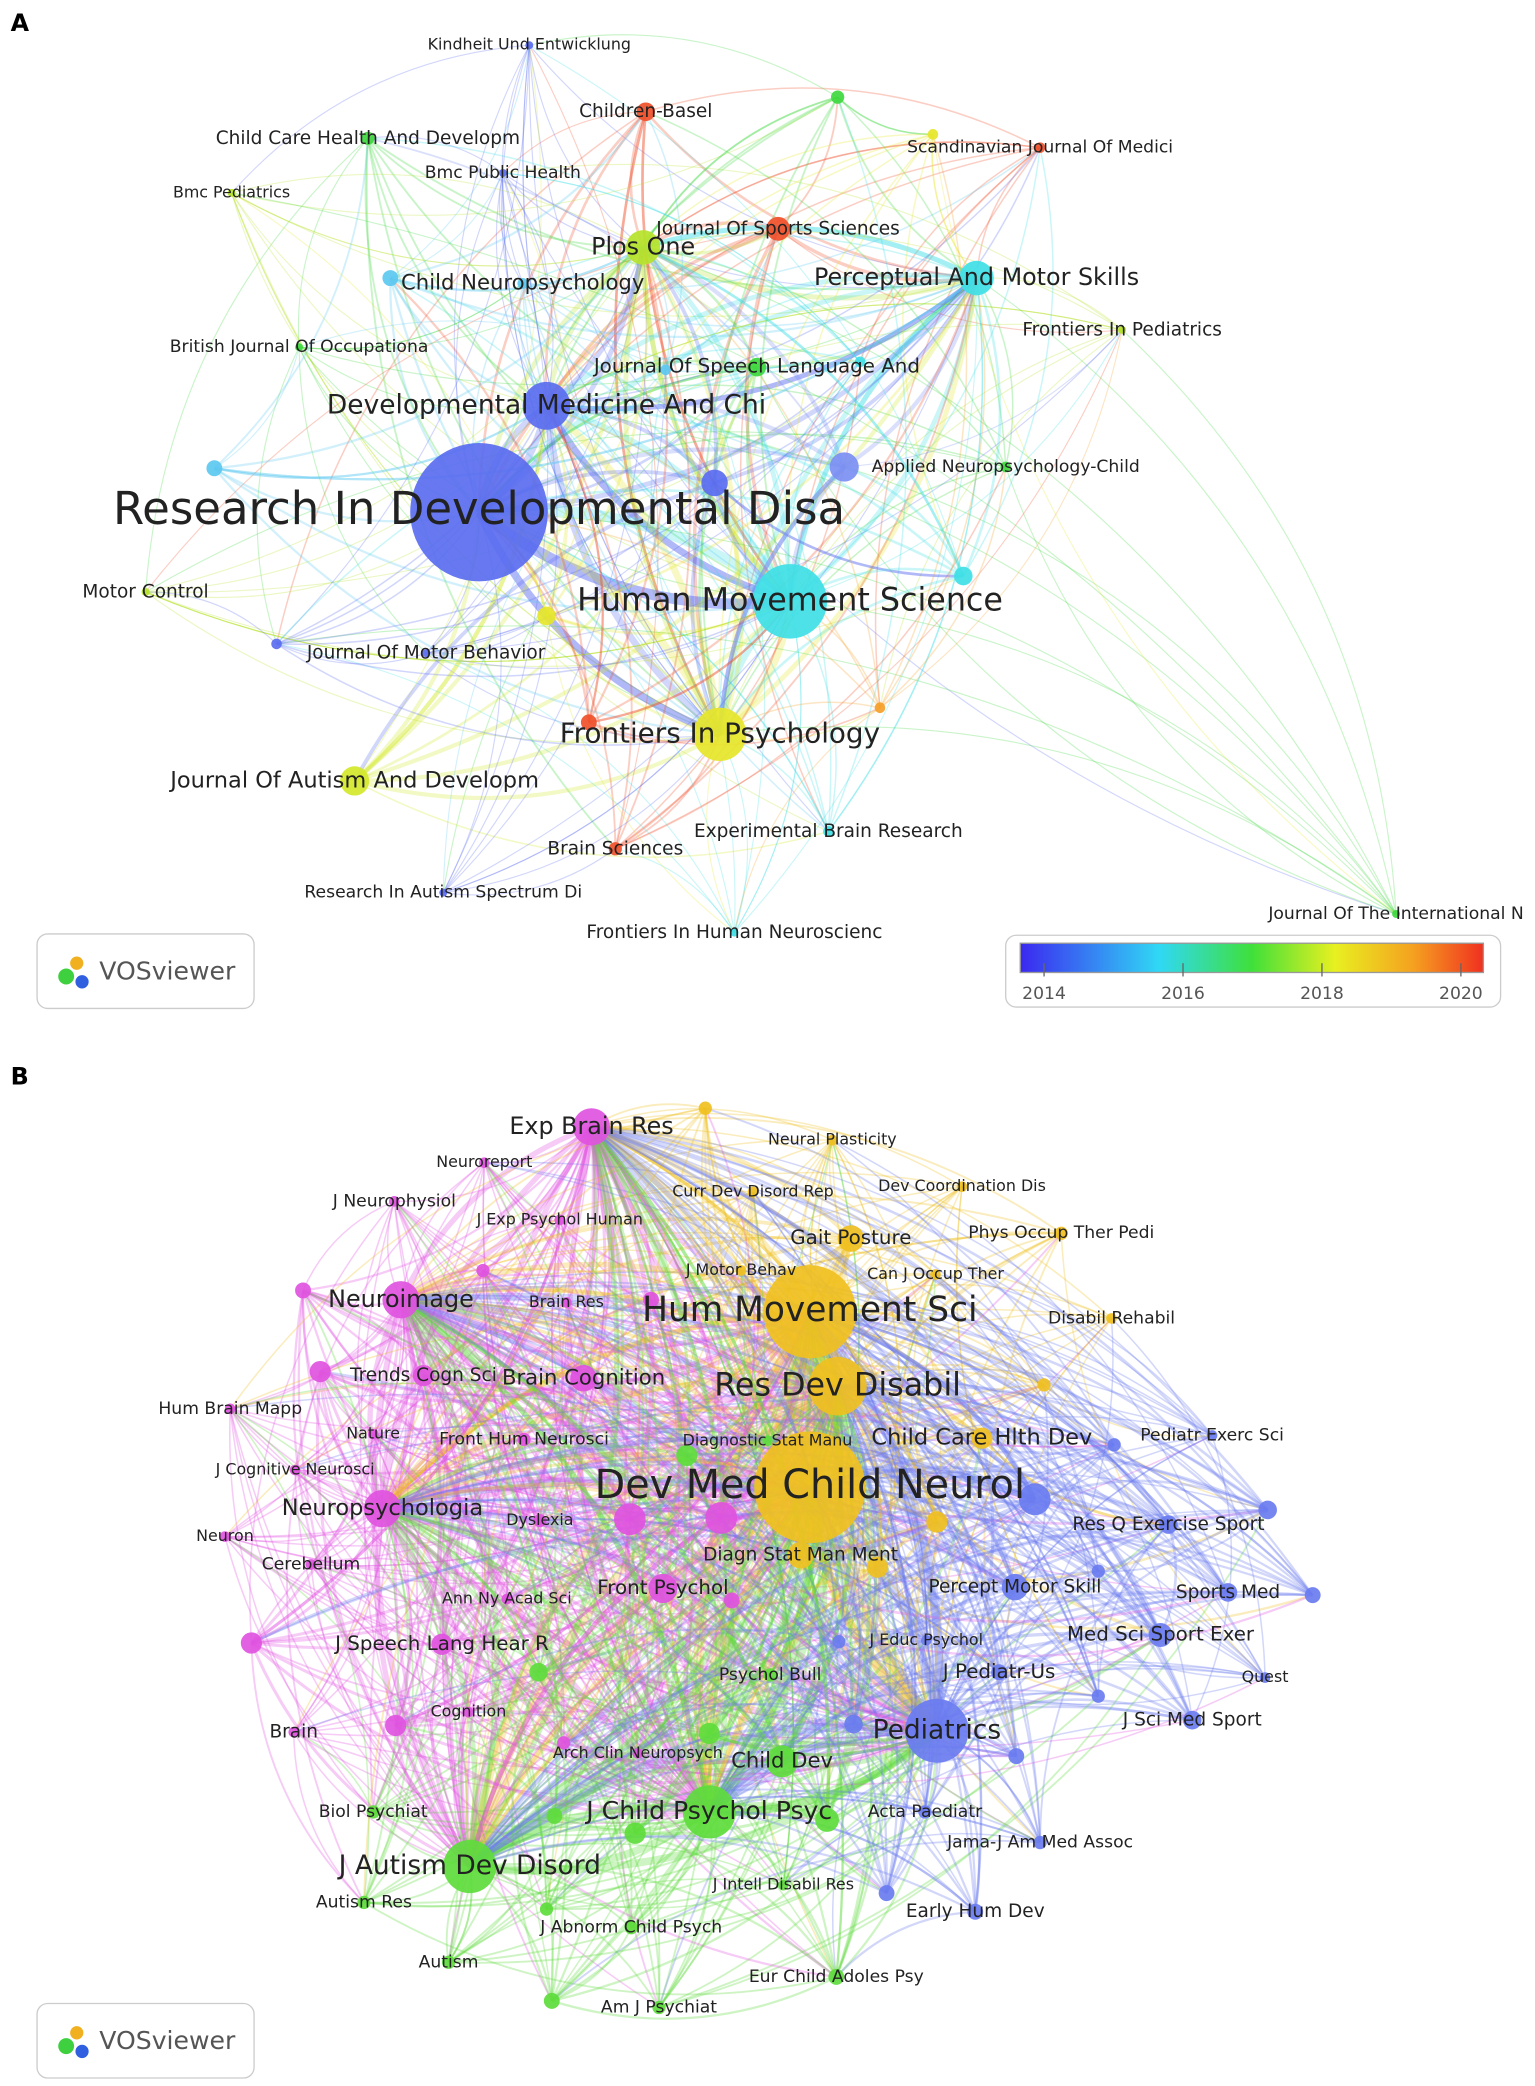  Describe the element at coordinates (295, 1469) in the screenshot. I see `node-label: J Cognitive Neurosci` at that location.